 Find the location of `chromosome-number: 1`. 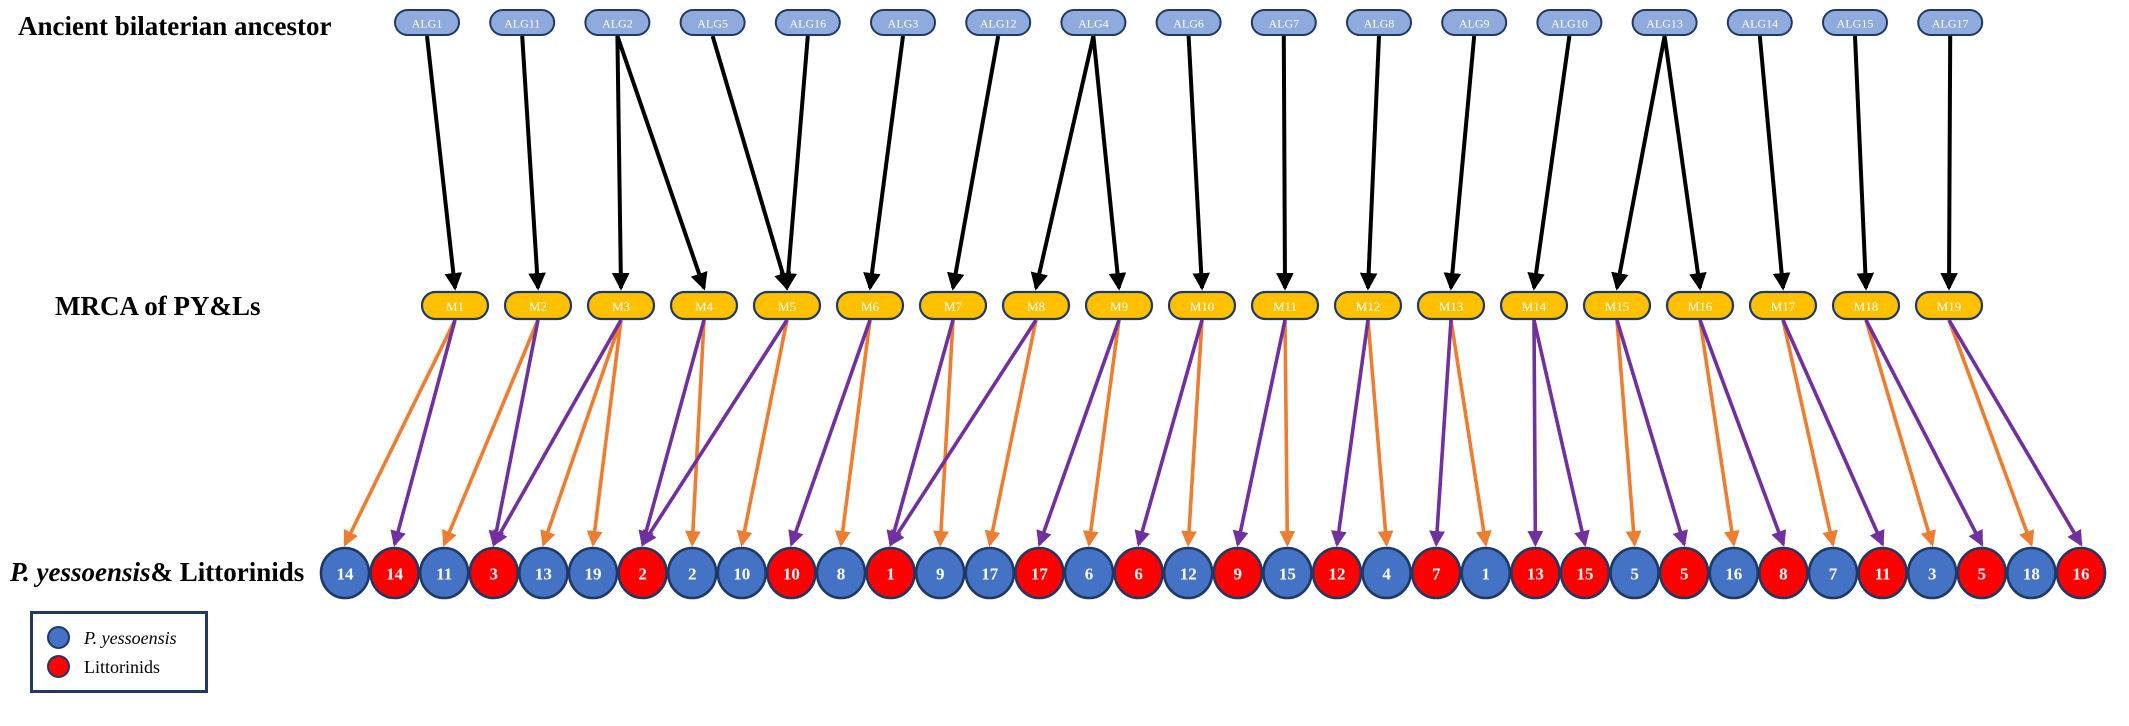

chromosome-number: 1 is located at coordinates (1486, 574).